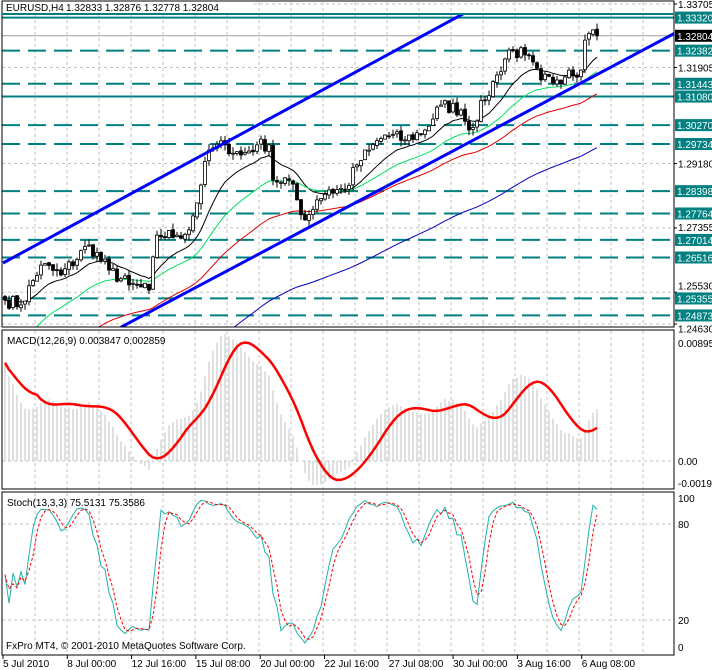 Image resolution: width=712 pixels, height=670 pixels. I want to click on ma-blue-line, so click(415, 237).